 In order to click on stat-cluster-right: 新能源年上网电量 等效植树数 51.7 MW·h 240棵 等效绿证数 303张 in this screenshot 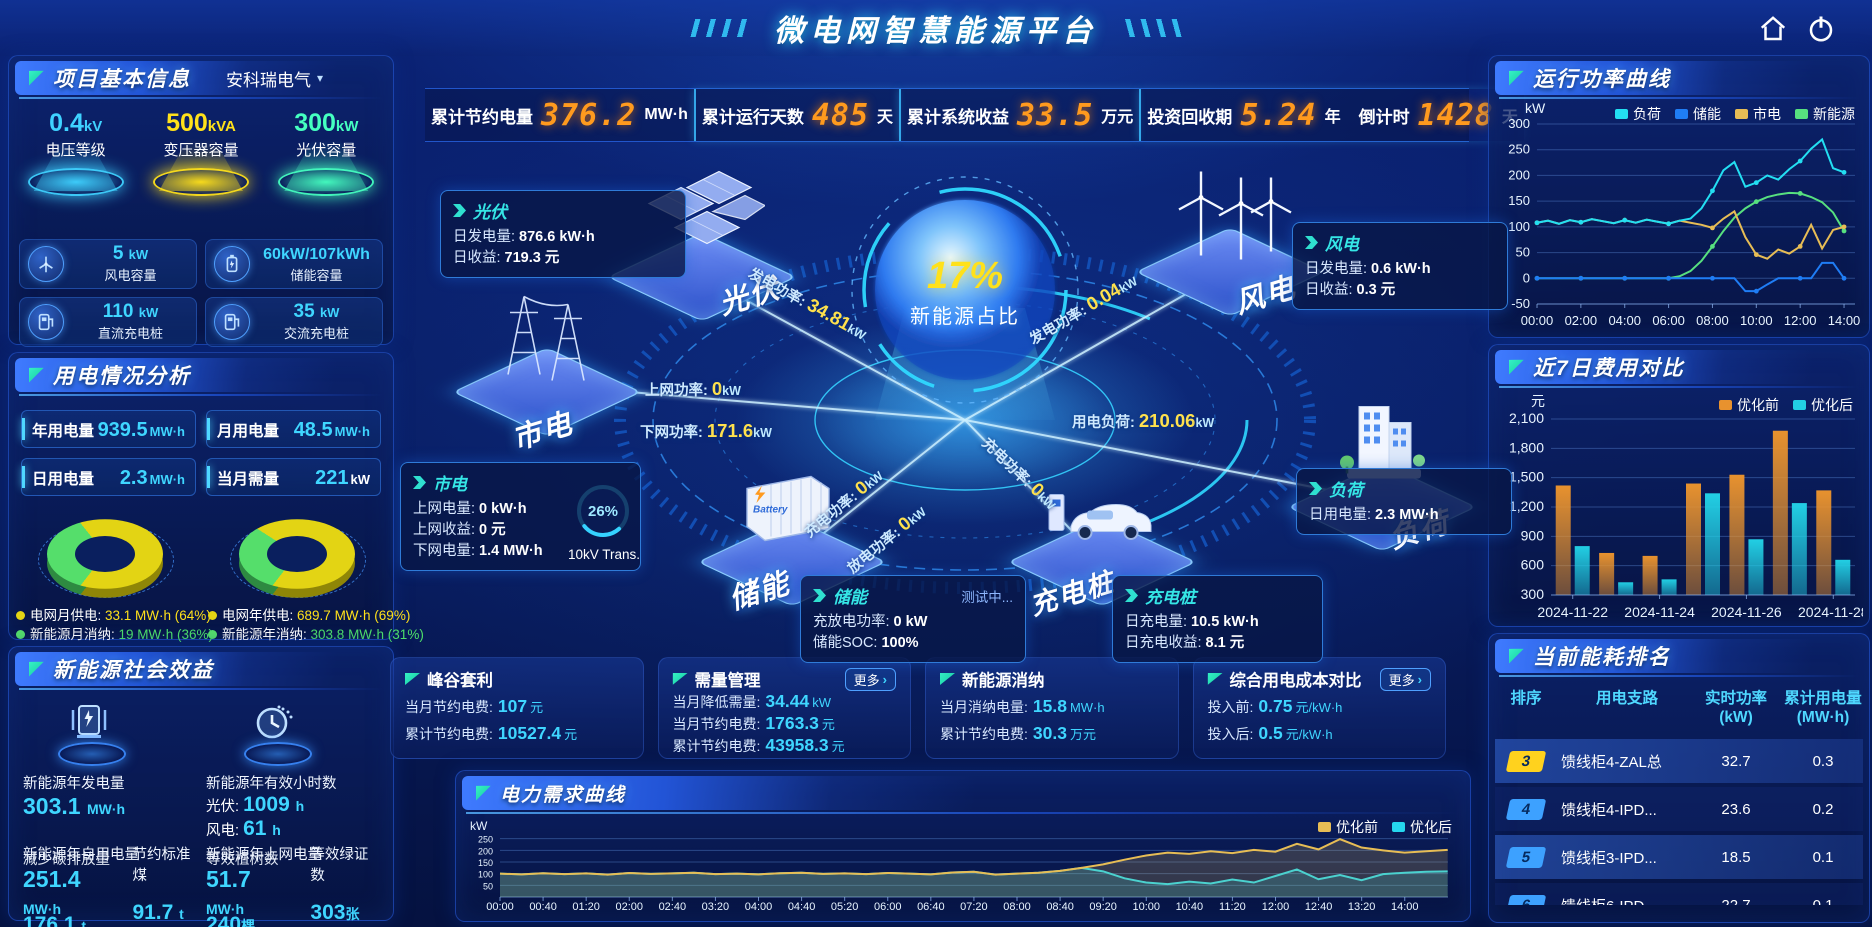, I will do `click(292, 885)`.